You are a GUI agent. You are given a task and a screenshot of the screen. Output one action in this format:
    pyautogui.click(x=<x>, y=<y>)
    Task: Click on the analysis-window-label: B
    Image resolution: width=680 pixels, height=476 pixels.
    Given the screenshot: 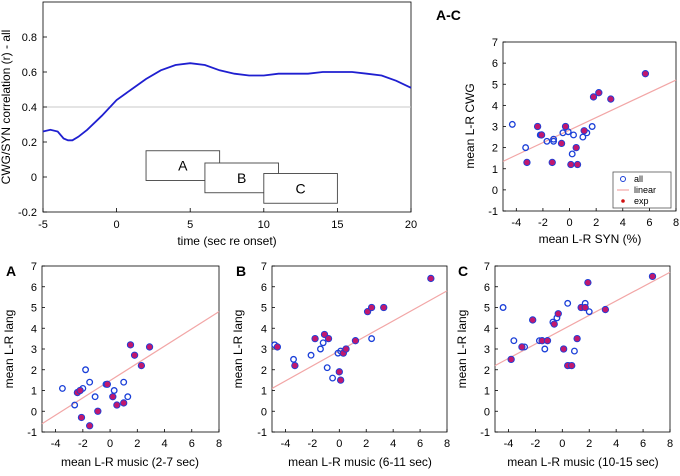 What is the action you would take?
    pyautogui.click(x=241, y=178)
    